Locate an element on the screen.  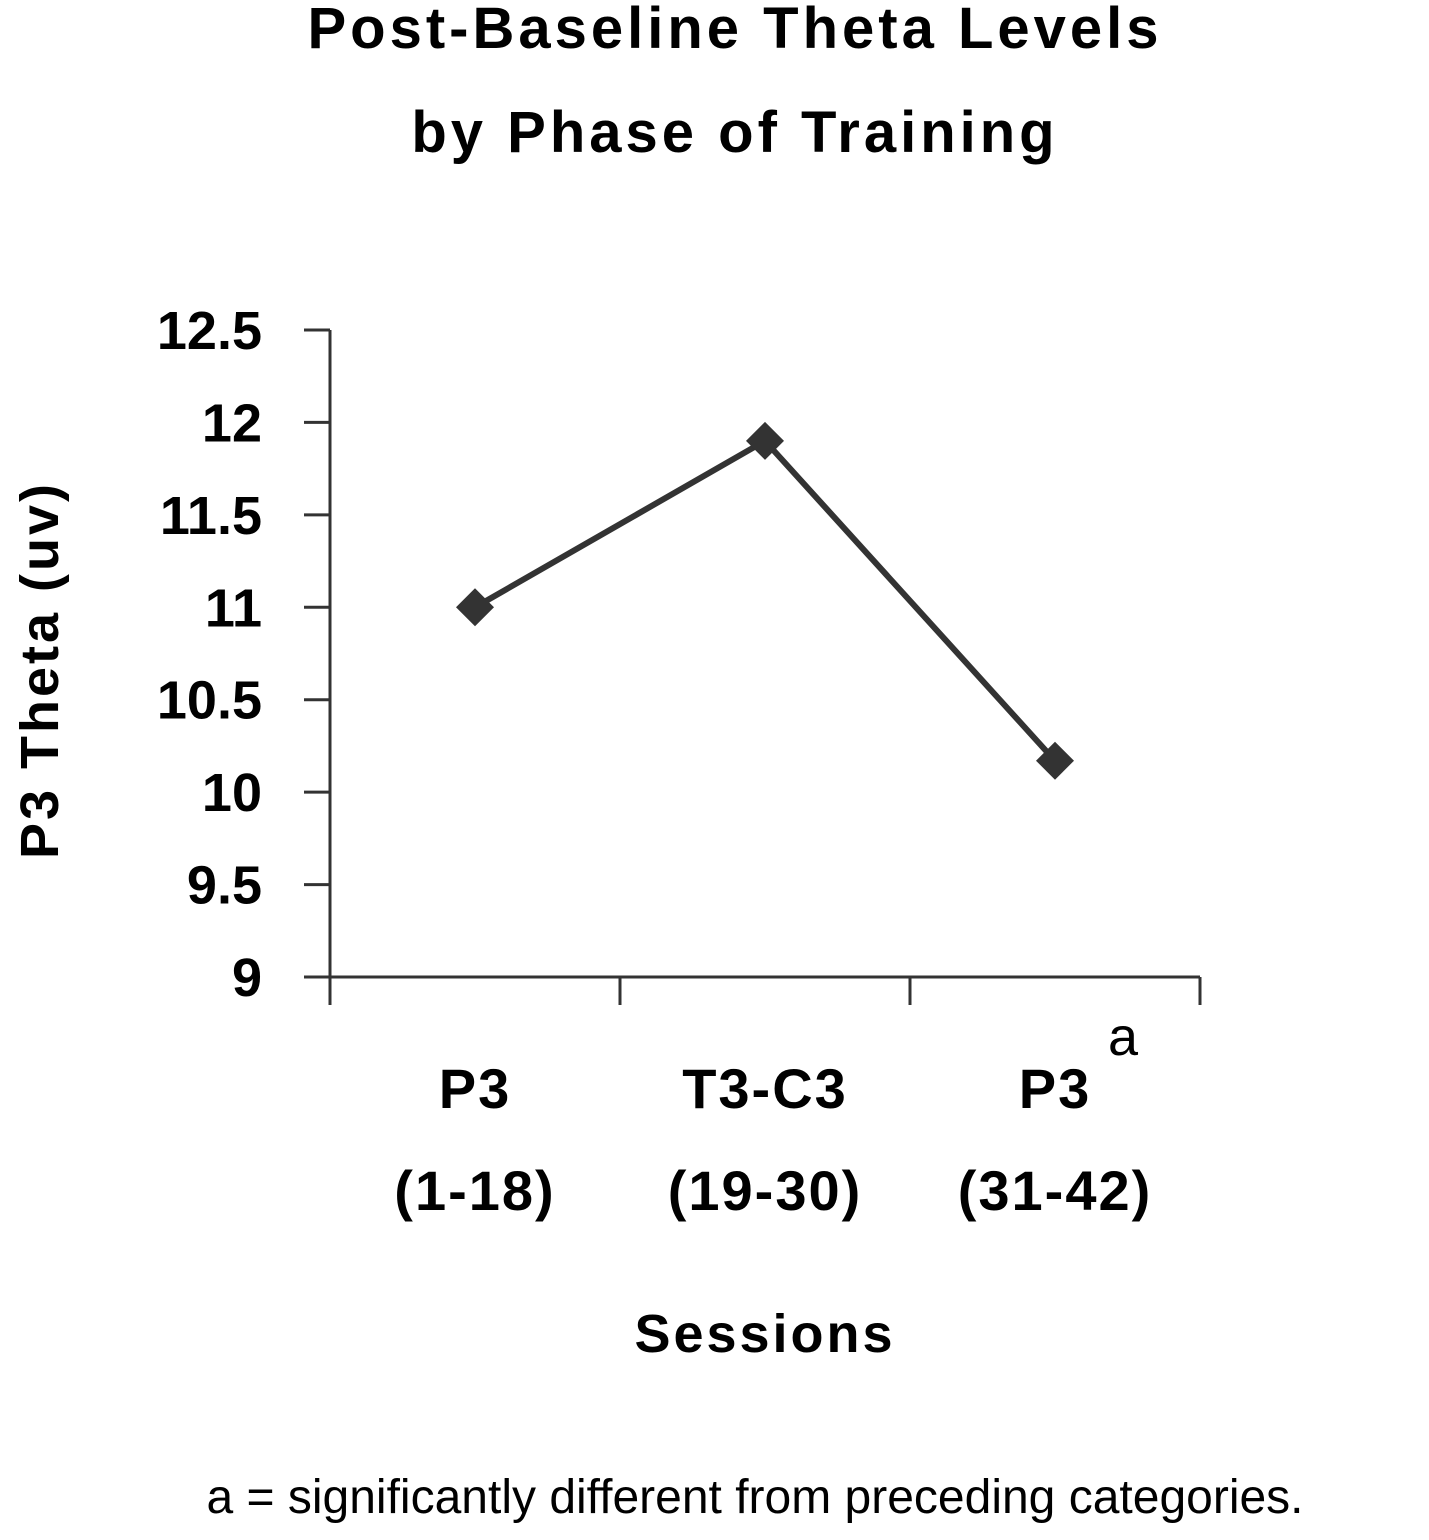
chart-title-line-2: by Phase of Training is located at coordinates (734, 132).